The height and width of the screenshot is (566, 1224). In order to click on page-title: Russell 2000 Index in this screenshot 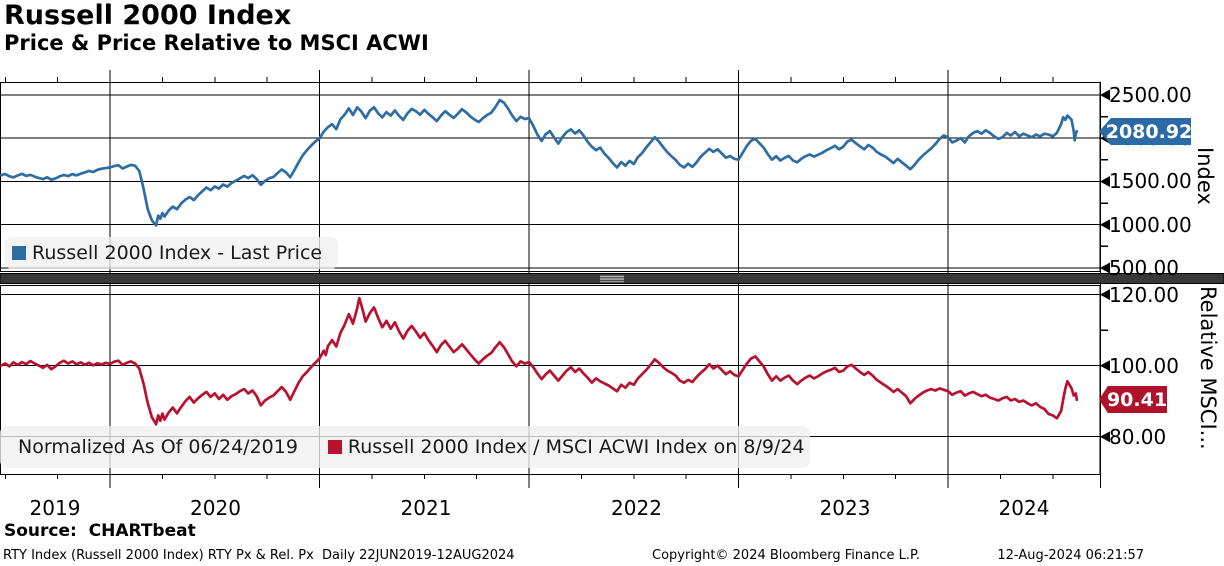, I will do `click(148, 15)`.